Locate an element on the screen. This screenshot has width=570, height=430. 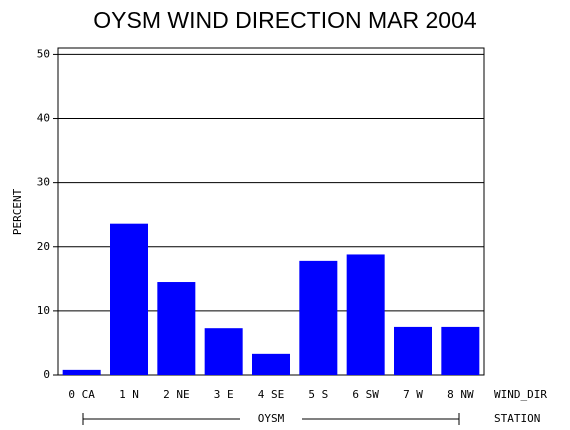
y-tick-label: 50 is located at coordinates (43, 53).